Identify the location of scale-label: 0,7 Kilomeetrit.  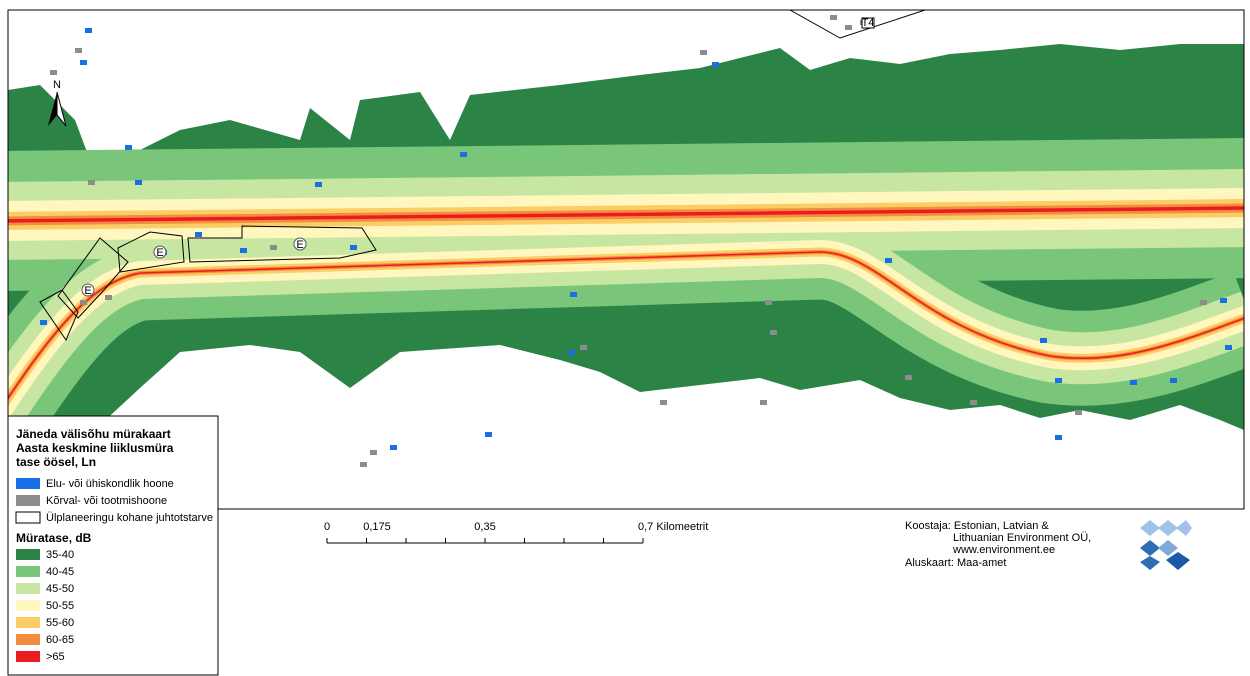
(673, 527).